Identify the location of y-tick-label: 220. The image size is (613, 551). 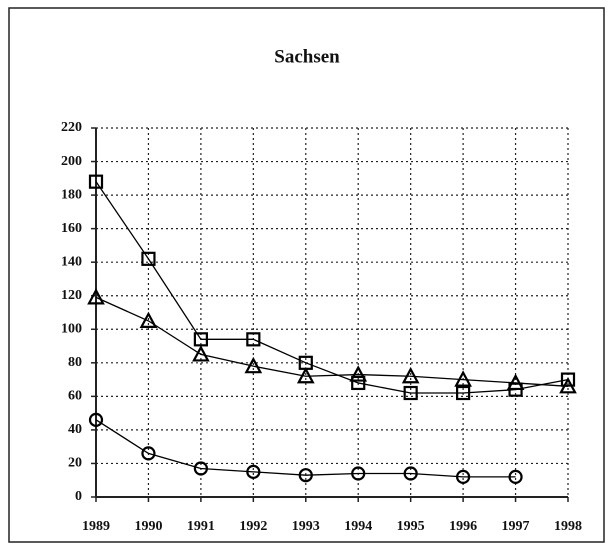
(71, 127).